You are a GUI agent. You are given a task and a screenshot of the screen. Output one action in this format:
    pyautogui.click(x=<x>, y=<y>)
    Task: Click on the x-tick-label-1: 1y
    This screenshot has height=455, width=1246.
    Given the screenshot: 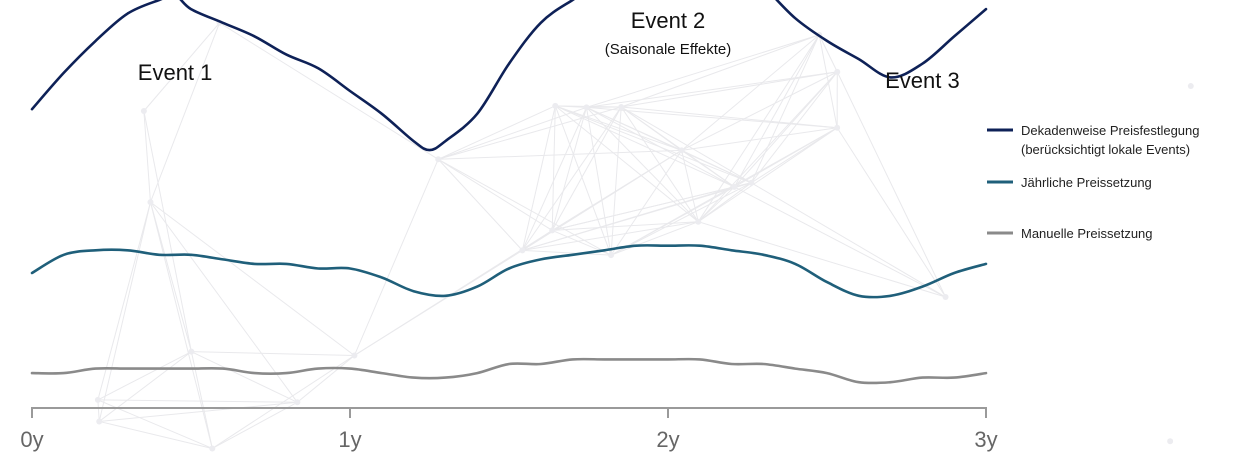 What is the action you would take?
    pyautogui.click(x=349, y=439)
    